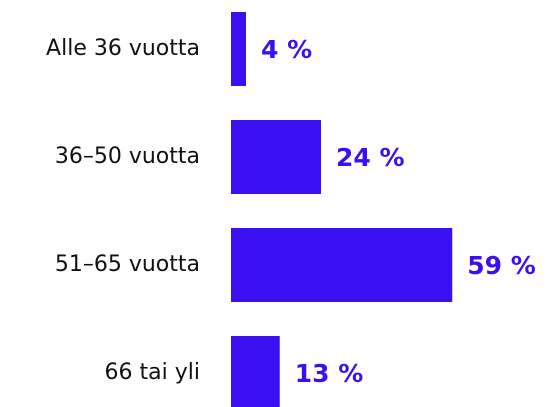 The image size is (549, 407). What do you see at coordinates (127, 264) in the screenshot?
I see `category-label: 51–65 vuotta` at bounding box center [127, 264].